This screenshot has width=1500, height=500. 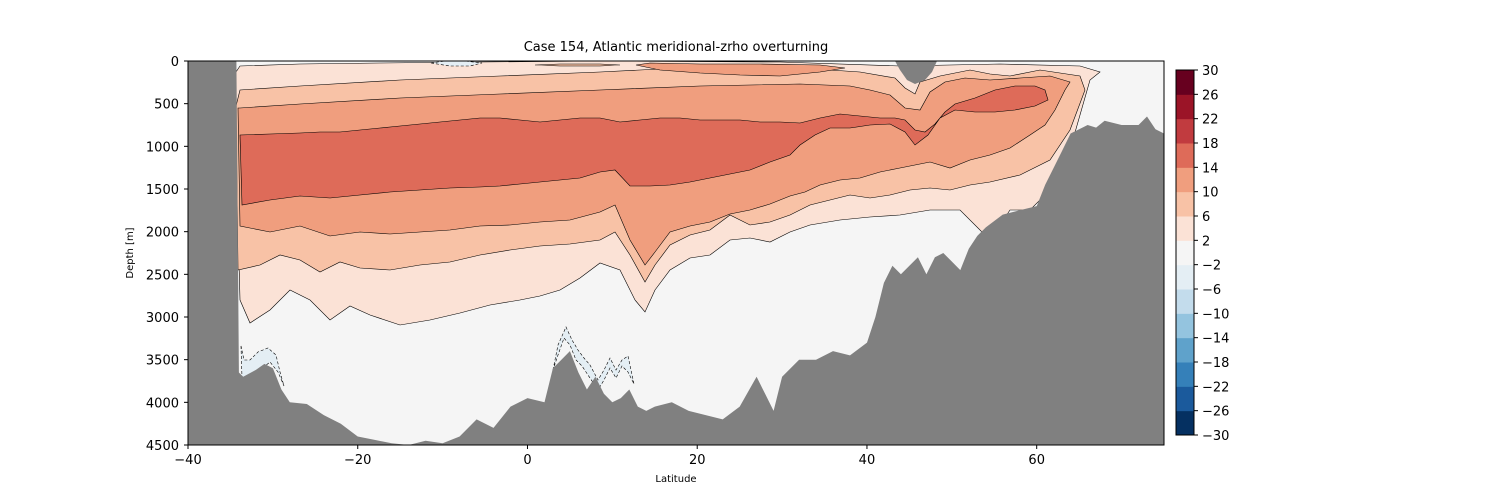 I want to click on y-axis-label: Depth [m], so click(x=130, y=252).